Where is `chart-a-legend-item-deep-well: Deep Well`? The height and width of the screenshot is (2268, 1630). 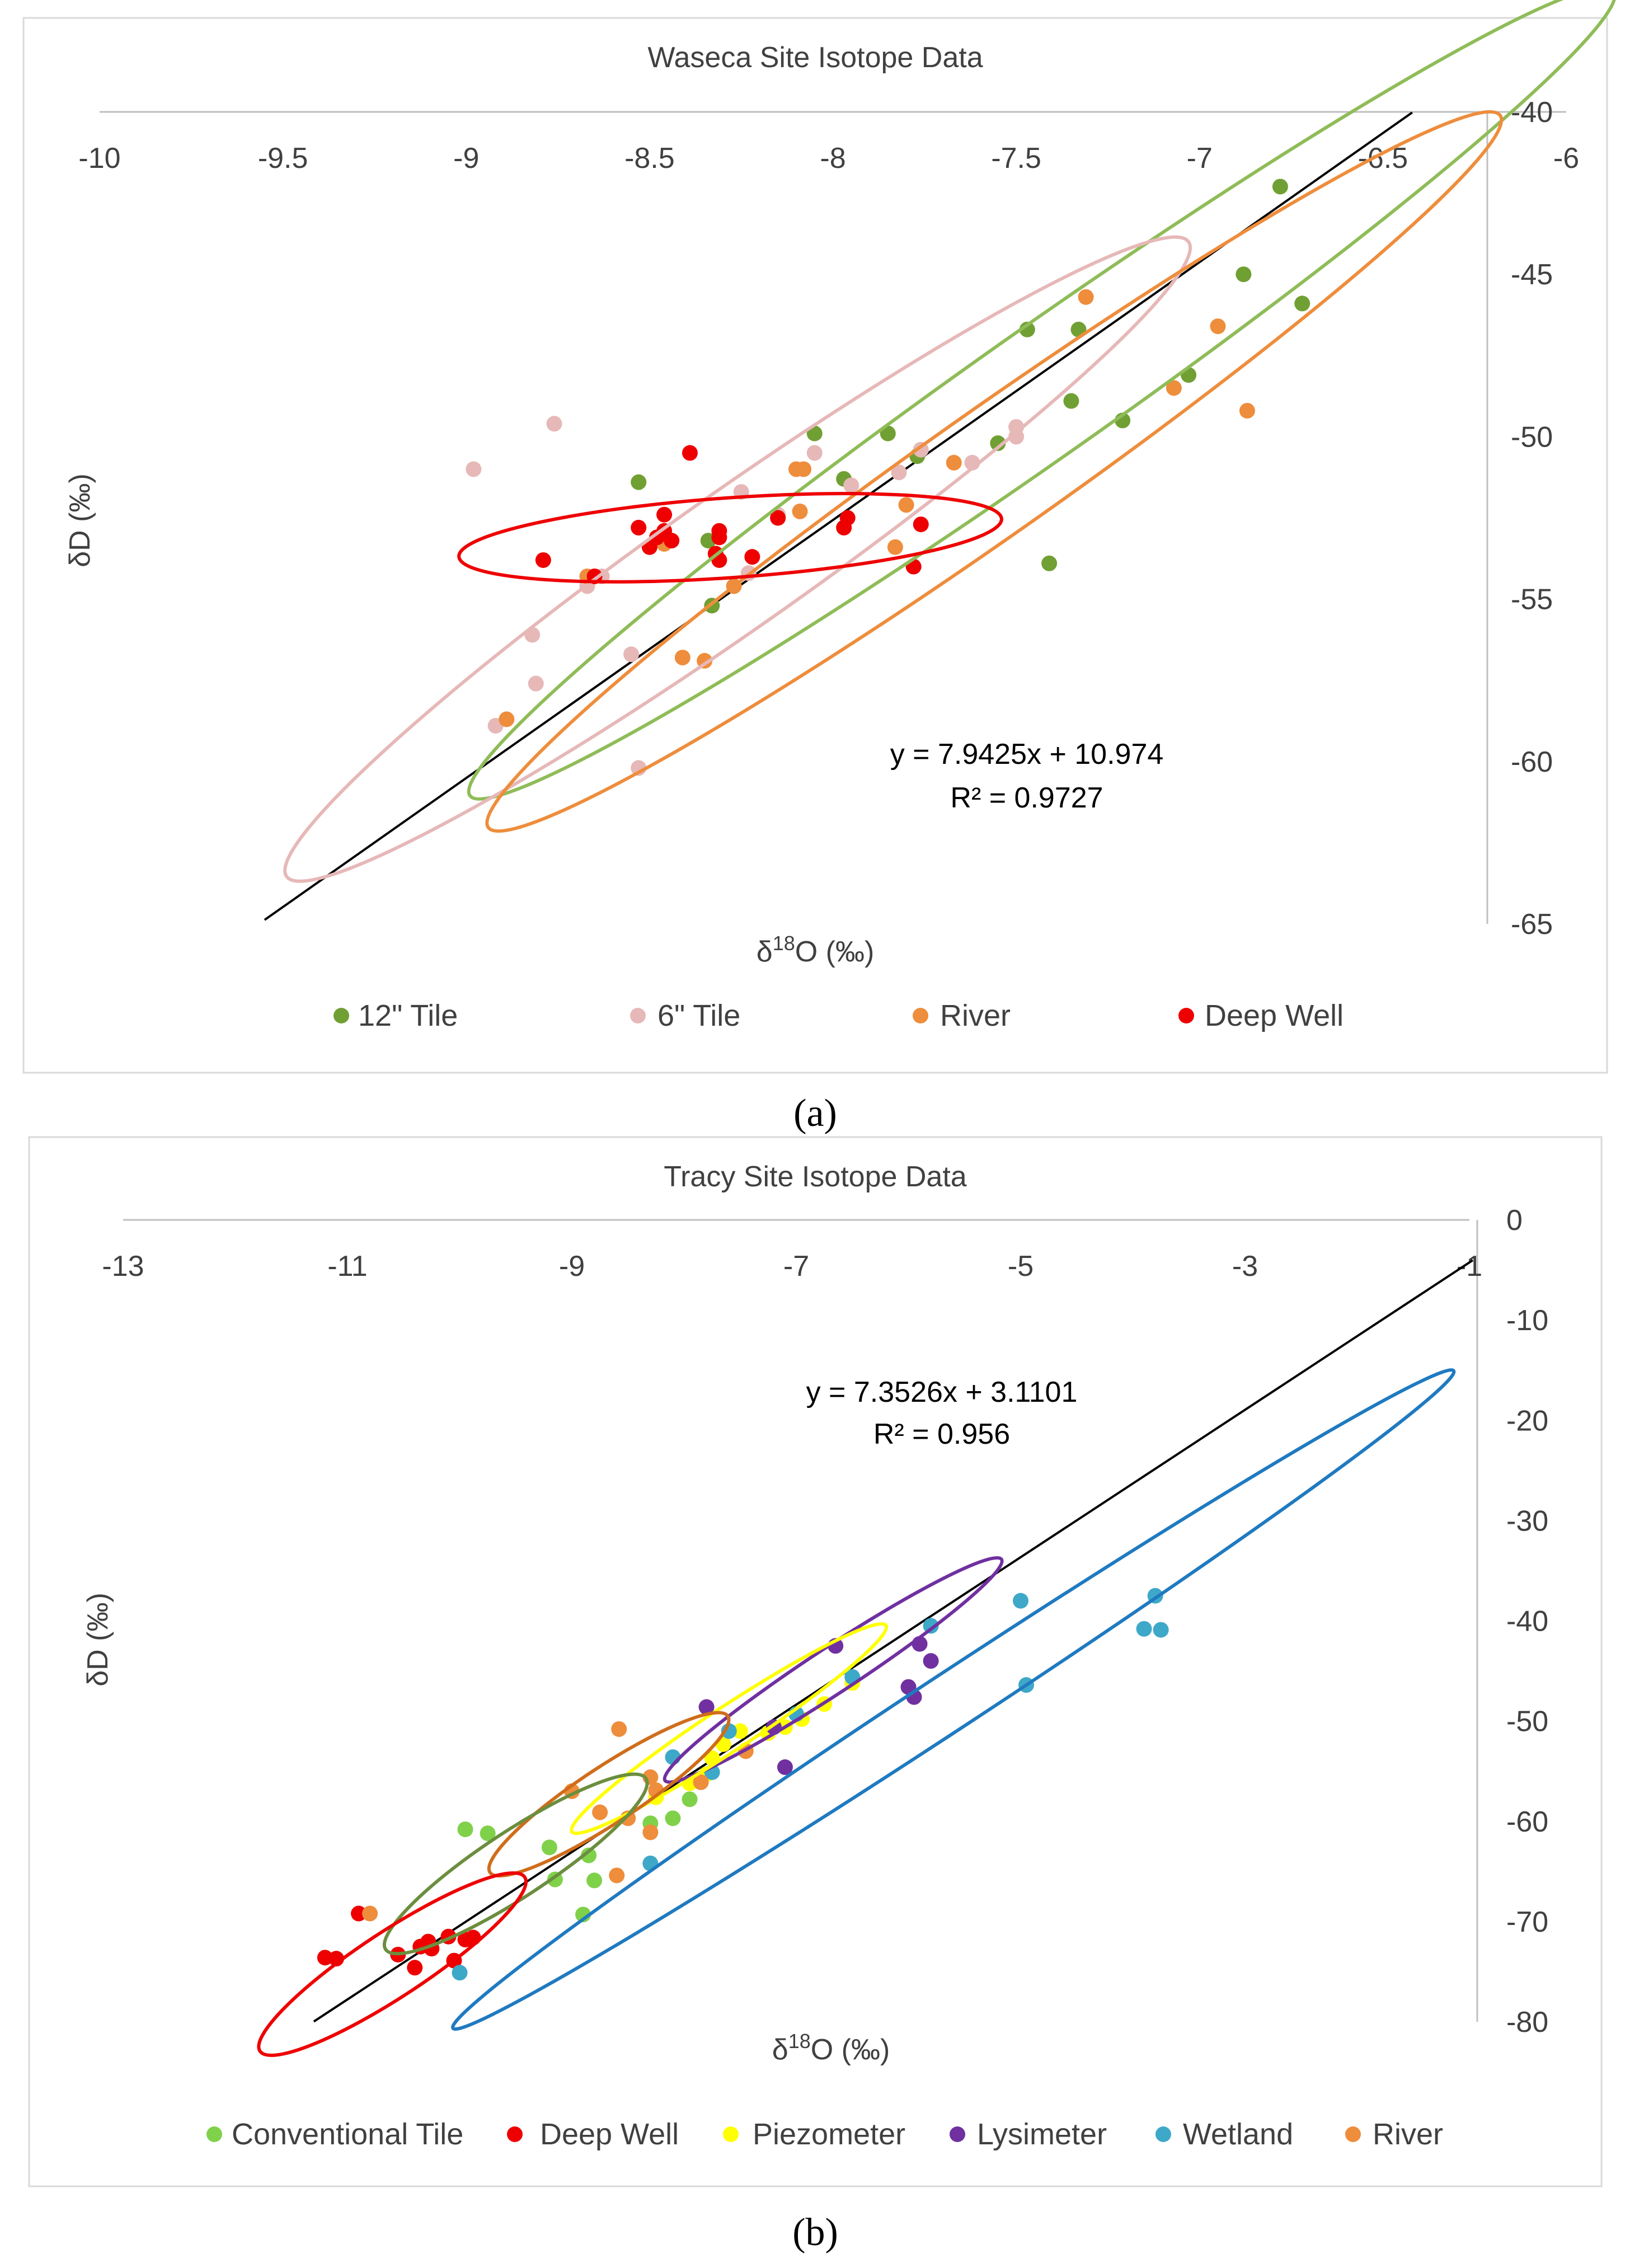
chart-a-legend-item-deep-well: Deep Well is located at coordinates (1261, 1015).